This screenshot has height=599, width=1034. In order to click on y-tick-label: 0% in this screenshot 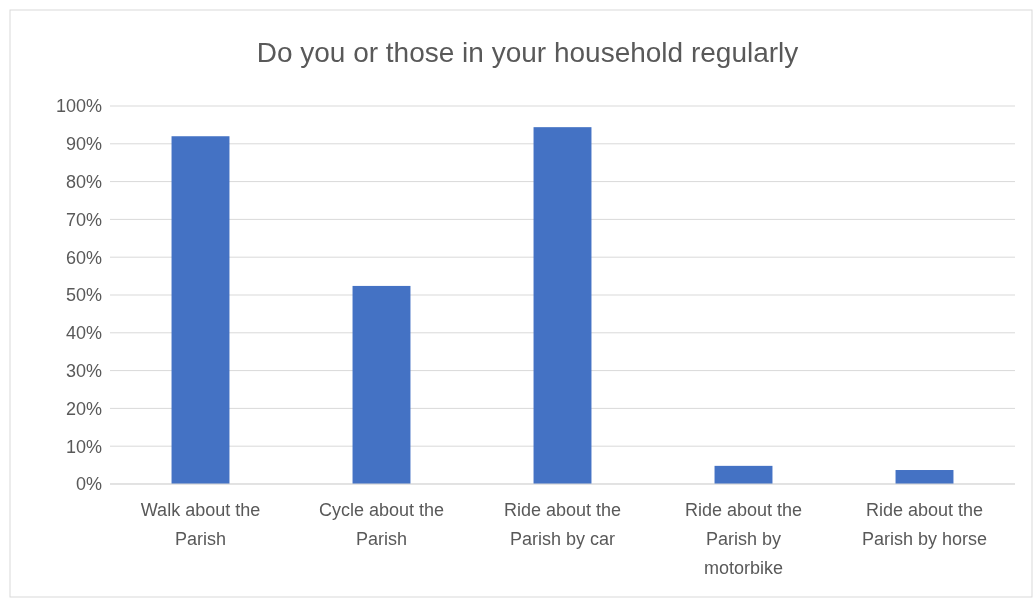, I will do `click(88, 484)`.